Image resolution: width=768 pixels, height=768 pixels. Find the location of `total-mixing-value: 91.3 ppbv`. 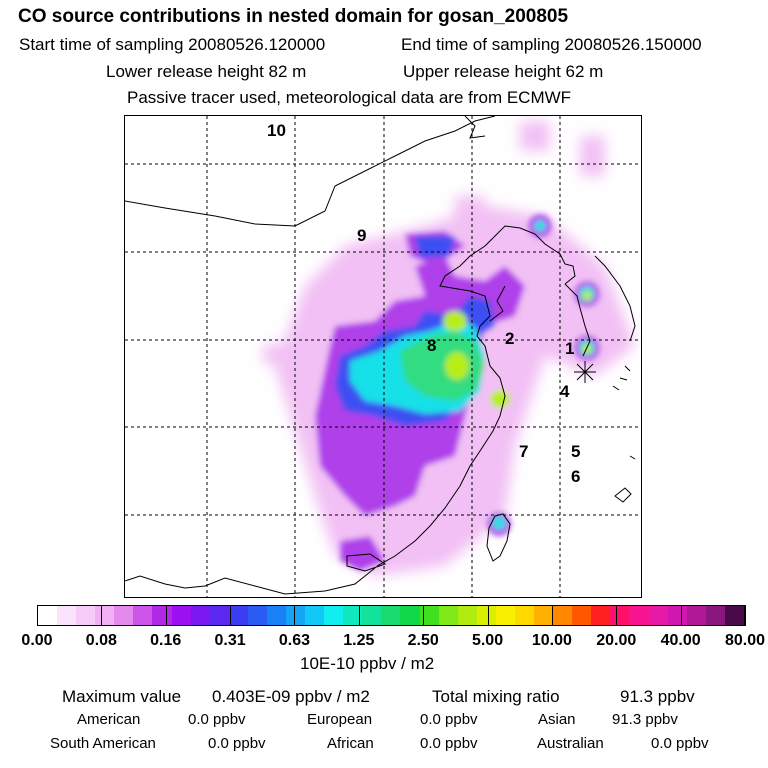

total-mixing-value: 91.3 ppbv is located at coordinates (657, 696).